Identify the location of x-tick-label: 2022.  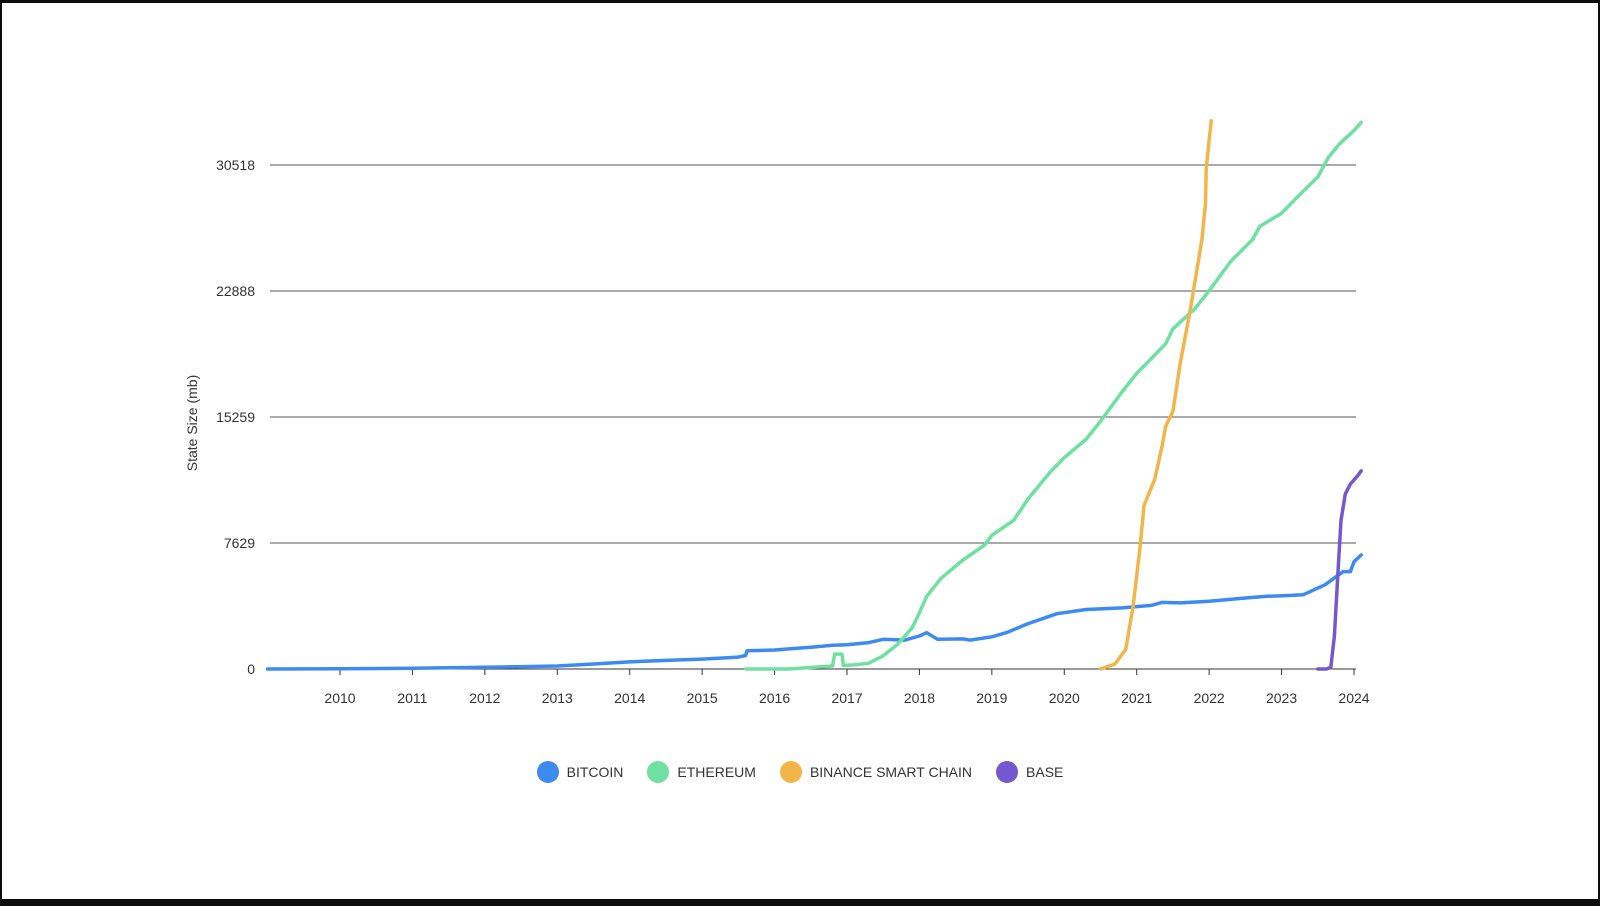
(1209, 698).